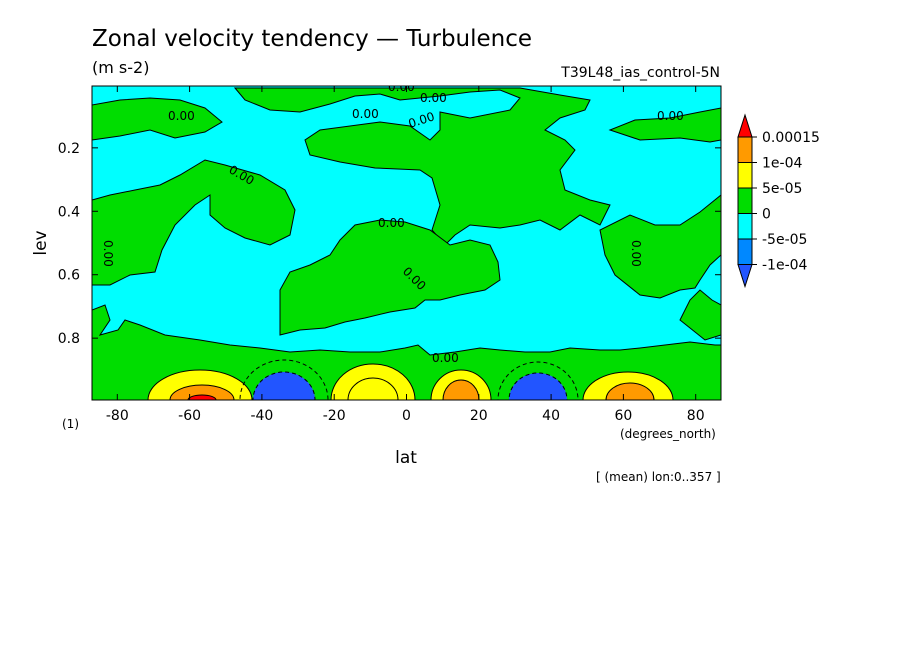 The height and width of the screenshot is (654, 904). I want to click on y-axis-units: (1), so click(70, 424).